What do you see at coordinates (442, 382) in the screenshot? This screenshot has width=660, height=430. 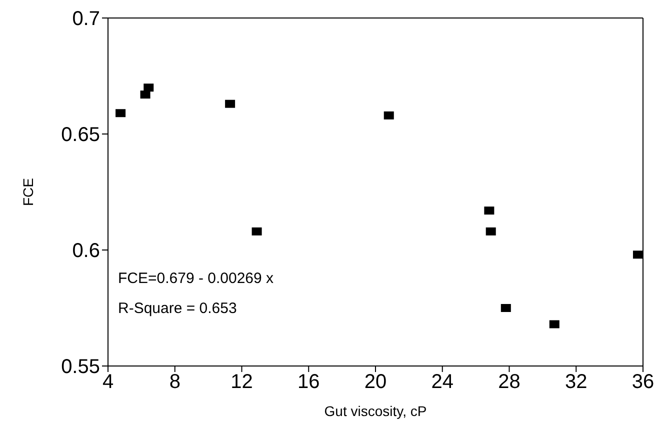 I see `x-tick-label: 24` at bounding box center [442, 382].